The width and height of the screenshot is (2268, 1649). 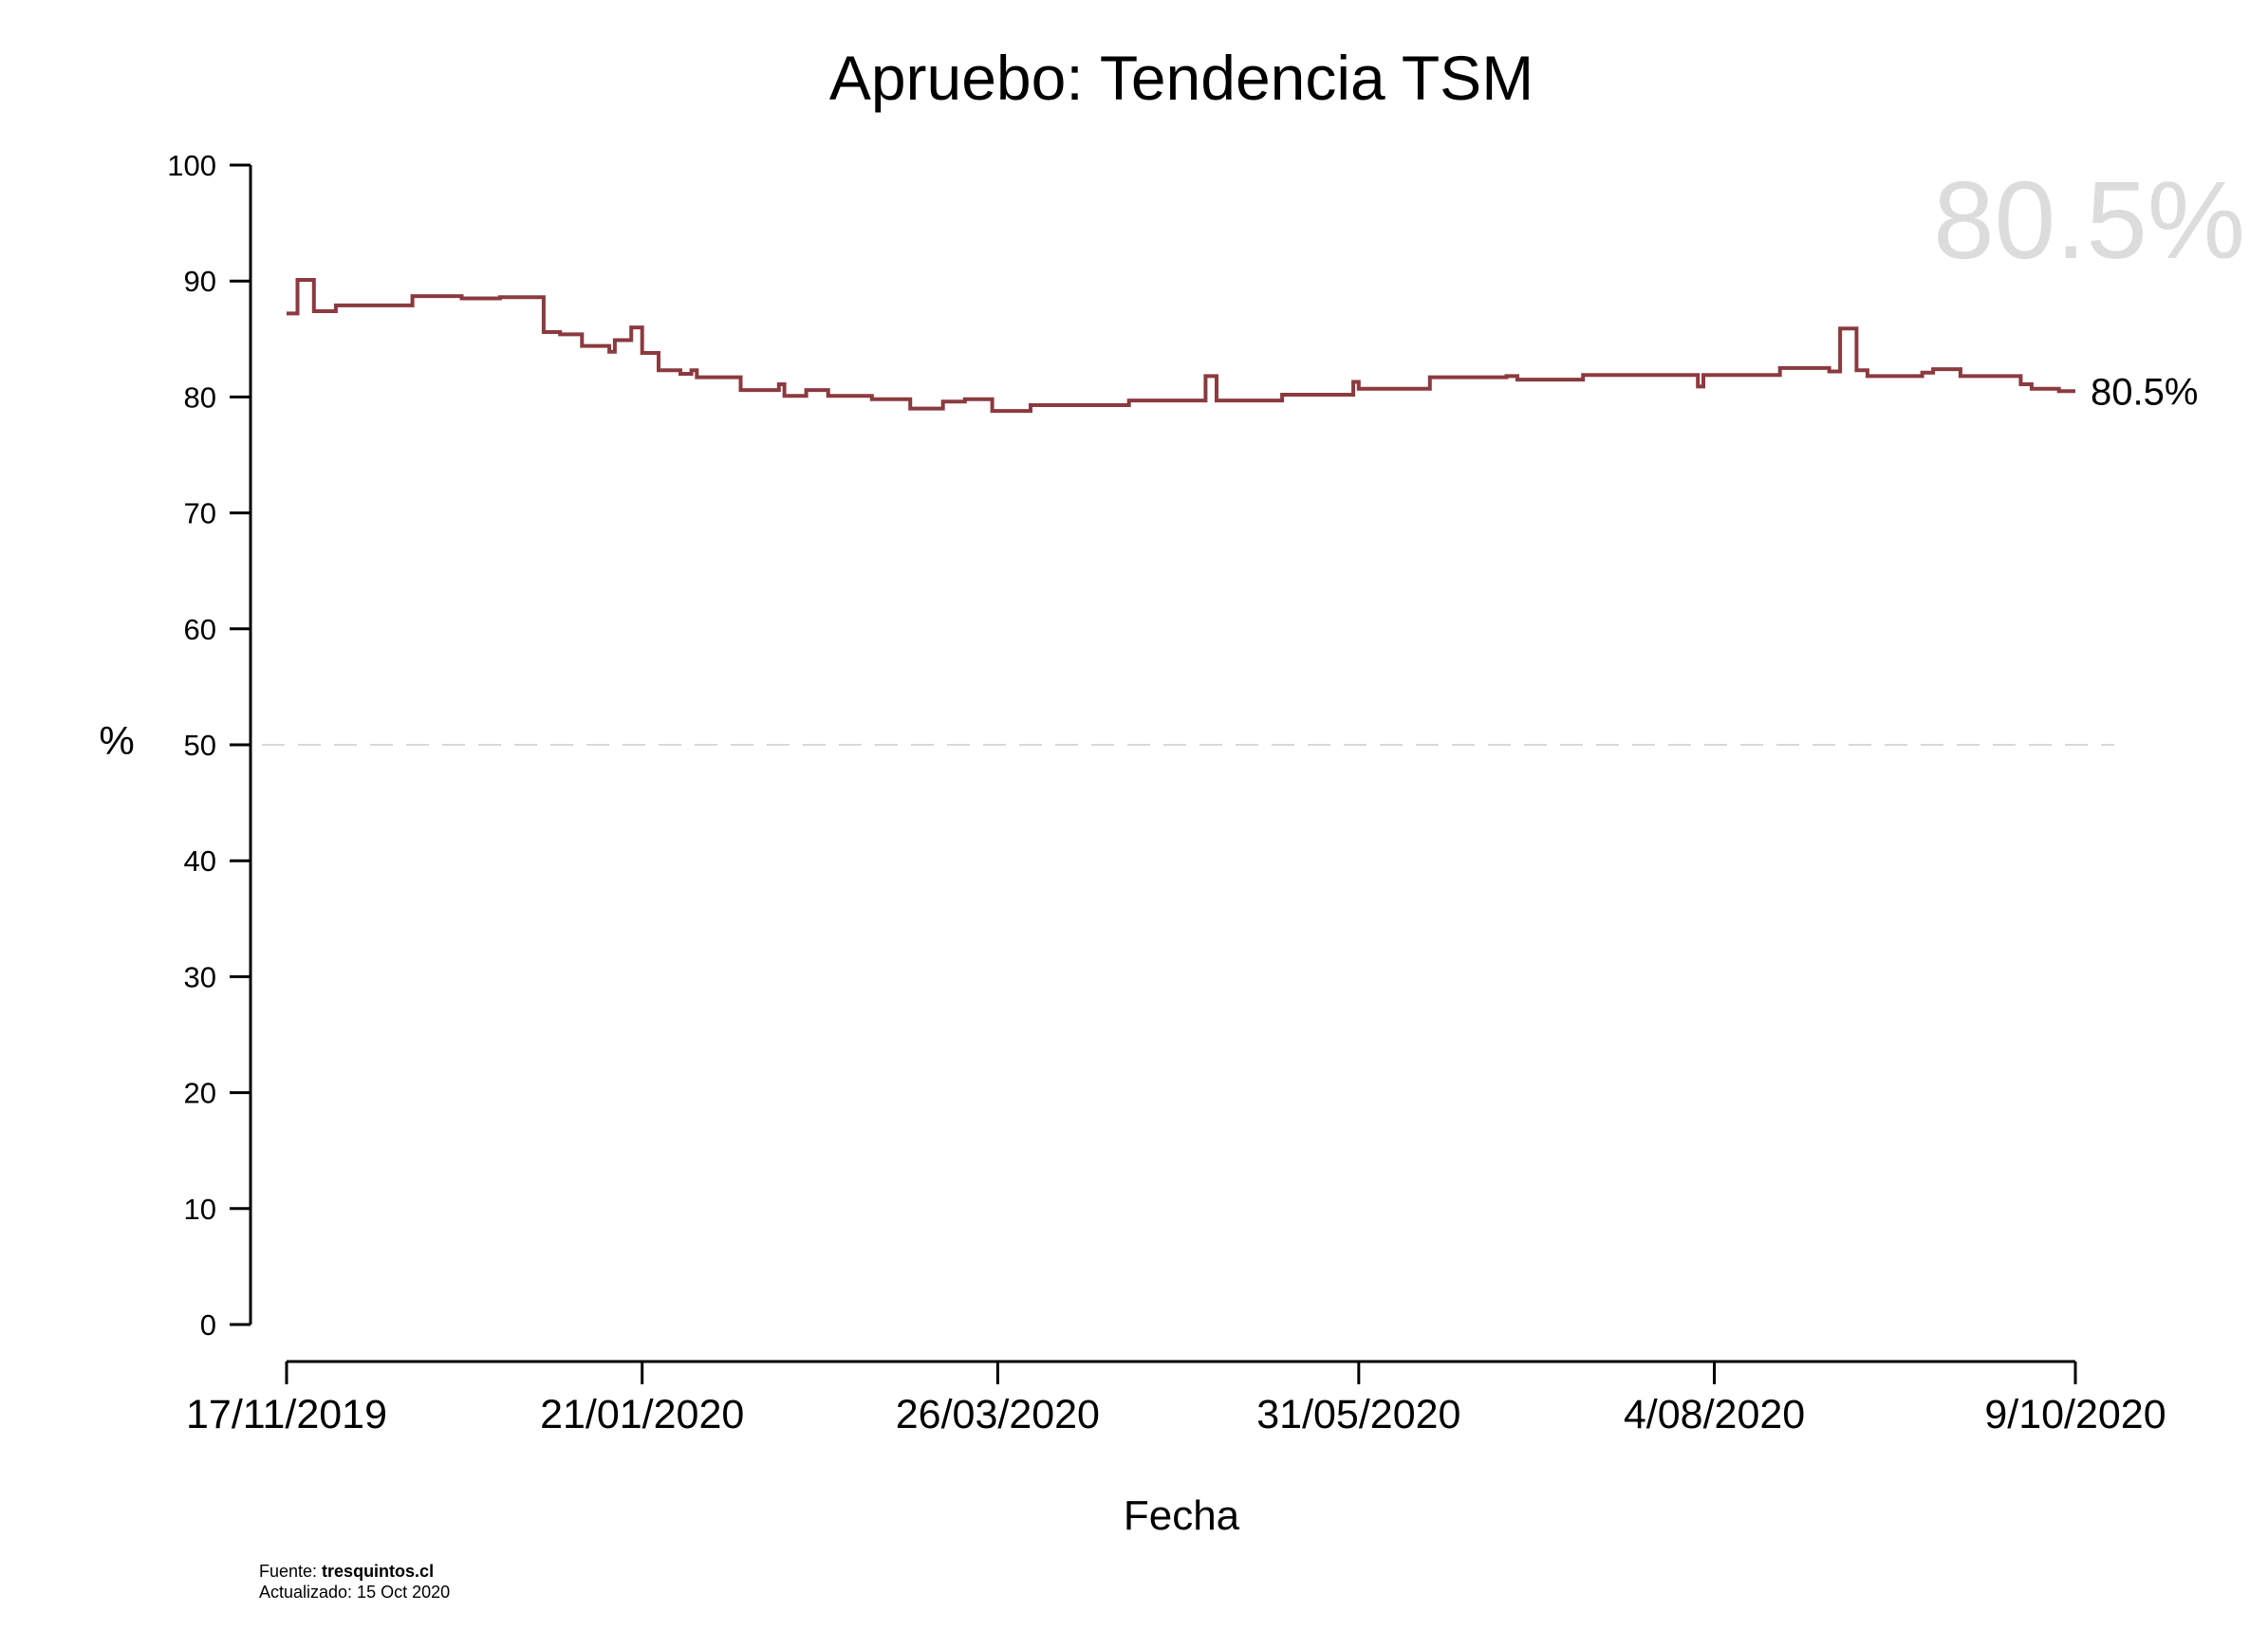 What do you see at coordinates (2144, 392) in the screenshot?
I see `end-value-label: 80.5%` at bounding box center [2144, 392].